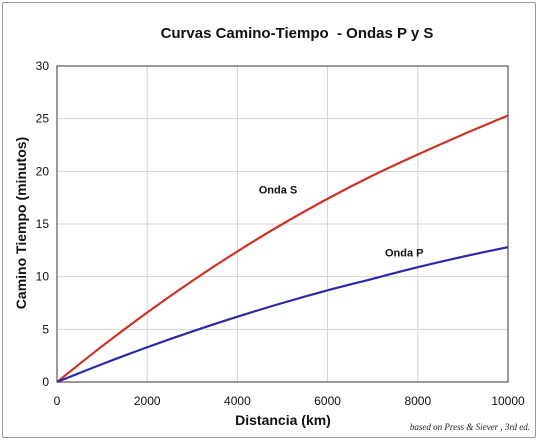 The width and height of the screenshot is (540, 442). I want to click on source-credit: based on Press & Siever , 3rd ed., so click(470, 427).